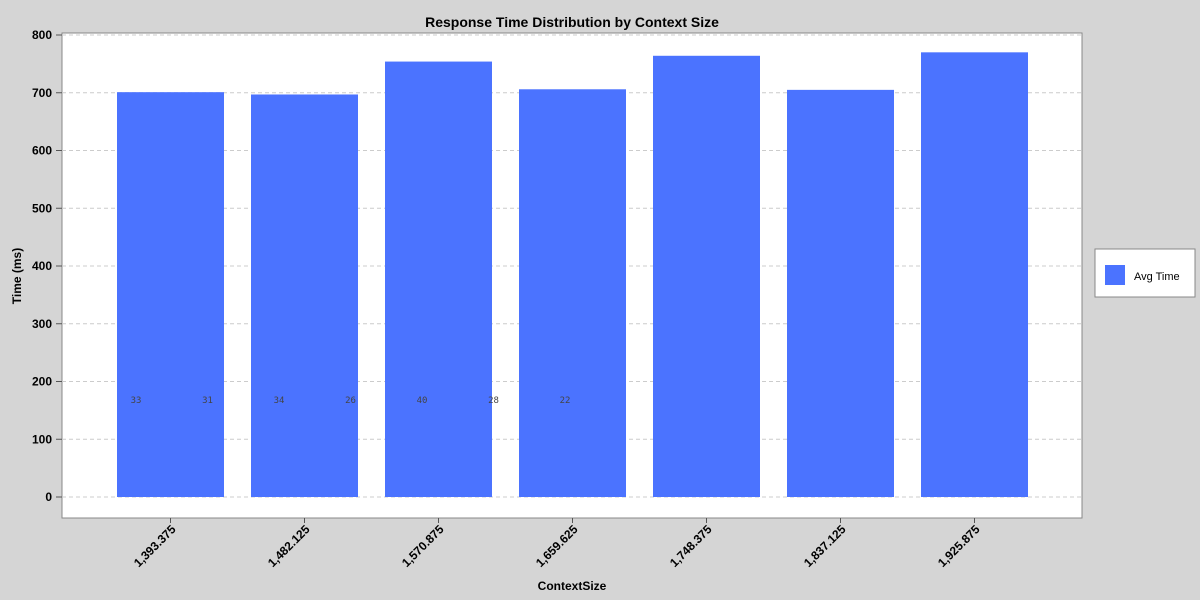 The image size is (1200, 600). What do you see at coordinates (42, 266) in the screenshot?
I see `y-tick-label: 400` at bounding box center [42, 266].